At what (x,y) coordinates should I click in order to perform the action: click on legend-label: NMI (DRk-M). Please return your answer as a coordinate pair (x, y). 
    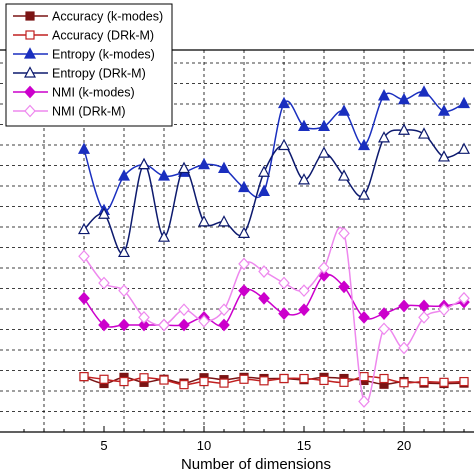
    Looking at the image, I should click on (89, 112).